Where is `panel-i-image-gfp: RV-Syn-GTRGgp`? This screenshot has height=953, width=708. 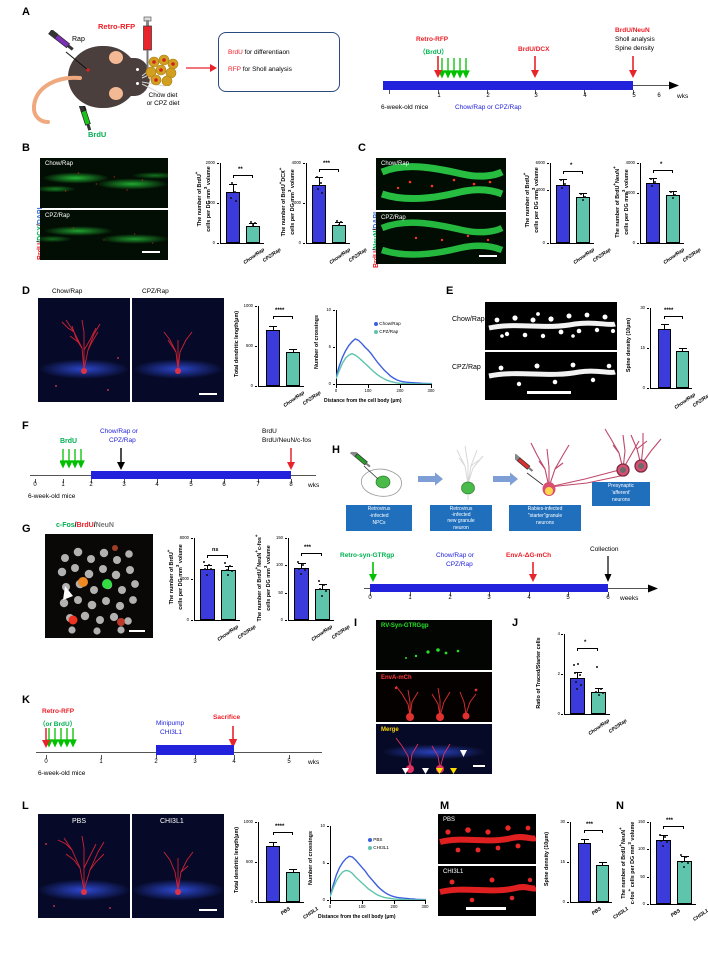
panel-i-image-gfp: RV-Syn-GTRGgp is located at coordinates (434, 645).